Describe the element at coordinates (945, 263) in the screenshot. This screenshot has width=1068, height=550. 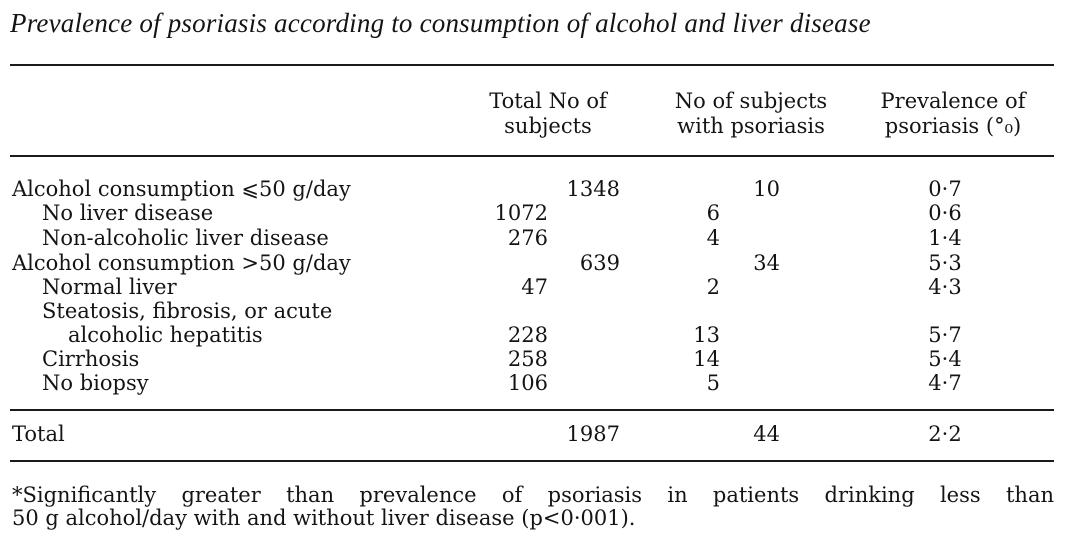
I see `row-prevalence: 5·3` at that location.